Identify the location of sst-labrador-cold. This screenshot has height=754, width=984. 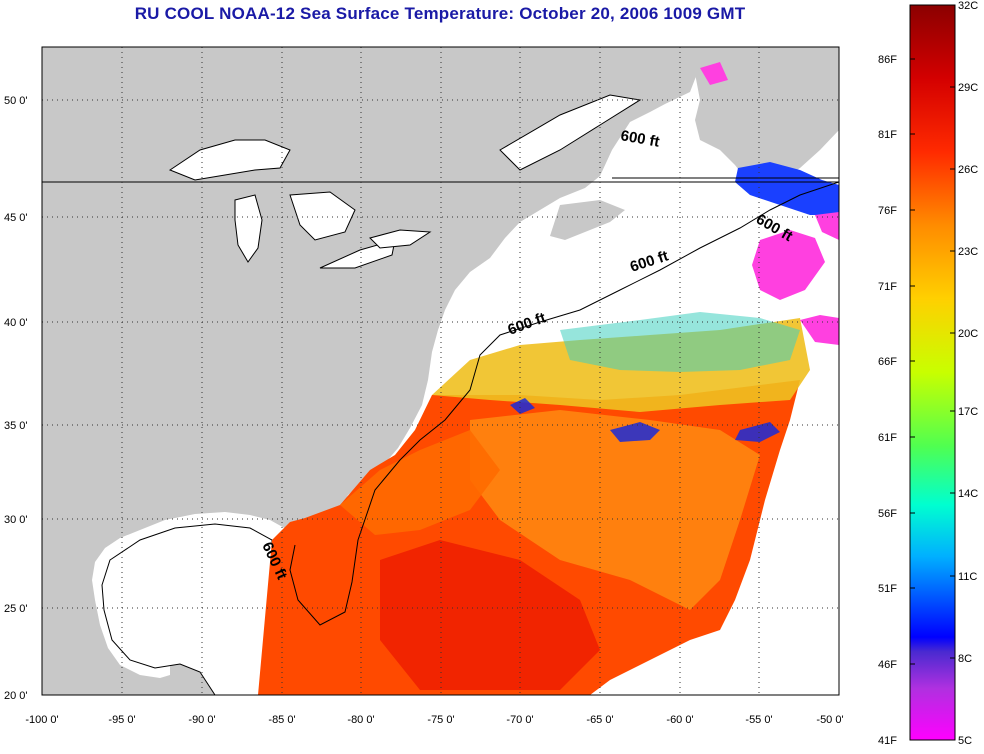
(787, 188).